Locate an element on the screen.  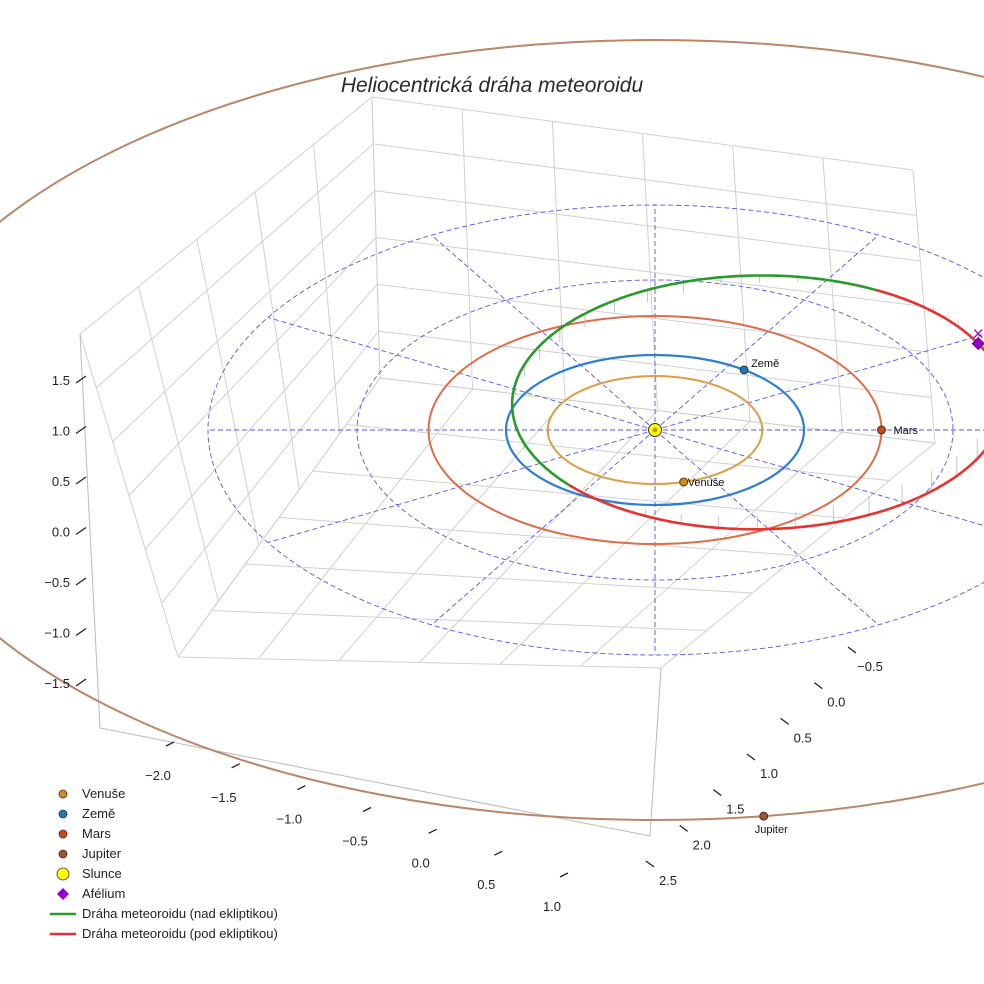
legend-item: Venuše is located at coordinates (158, 794).